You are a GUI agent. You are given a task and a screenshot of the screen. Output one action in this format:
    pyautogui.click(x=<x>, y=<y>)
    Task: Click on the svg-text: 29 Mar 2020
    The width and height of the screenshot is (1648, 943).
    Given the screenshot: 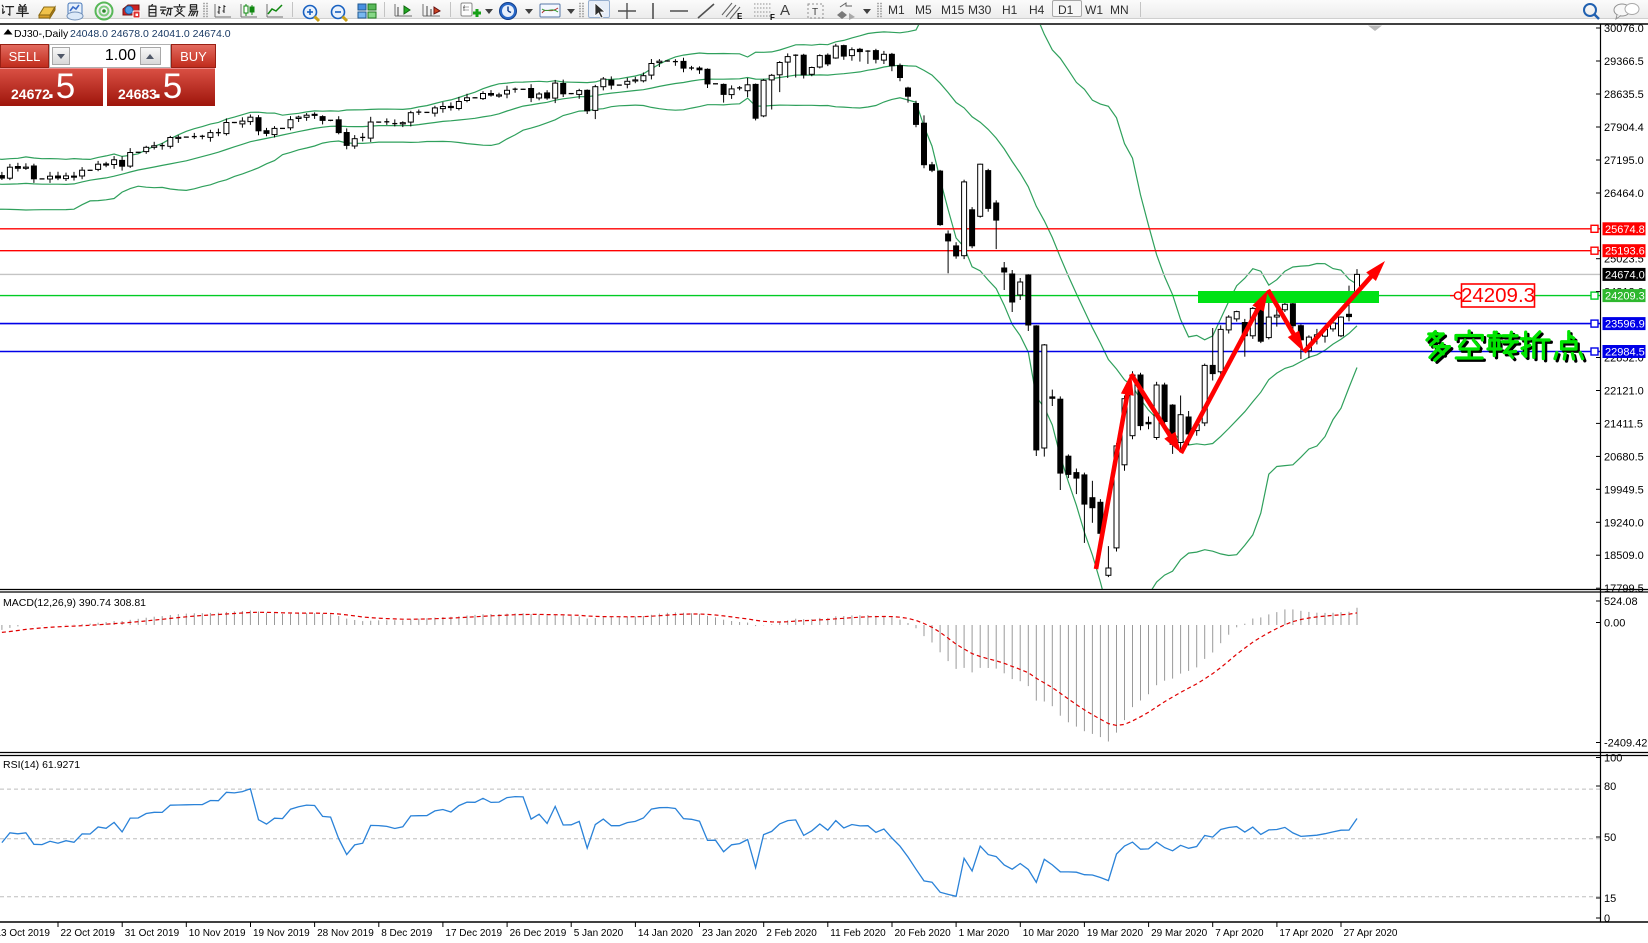 What is the action you would take?
    pyautogui.click(x=1179, y=933)
    